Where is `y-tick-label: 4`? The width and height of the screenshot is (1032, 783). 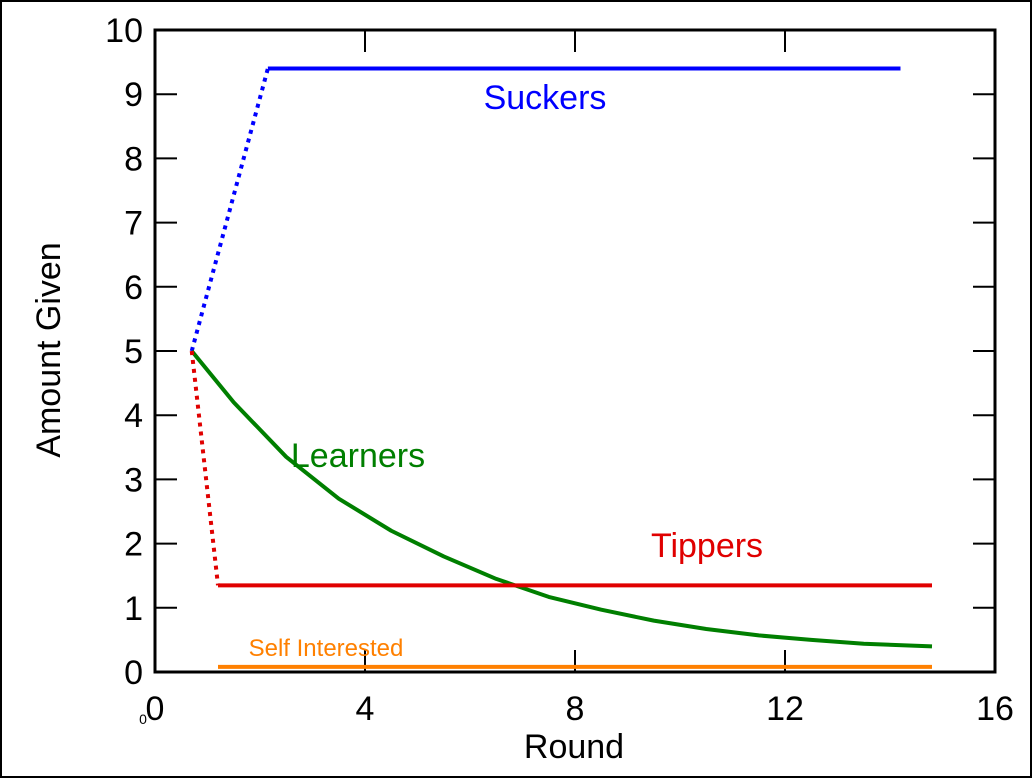 y-tick-label: 4 is located at coordinates (133, 416).